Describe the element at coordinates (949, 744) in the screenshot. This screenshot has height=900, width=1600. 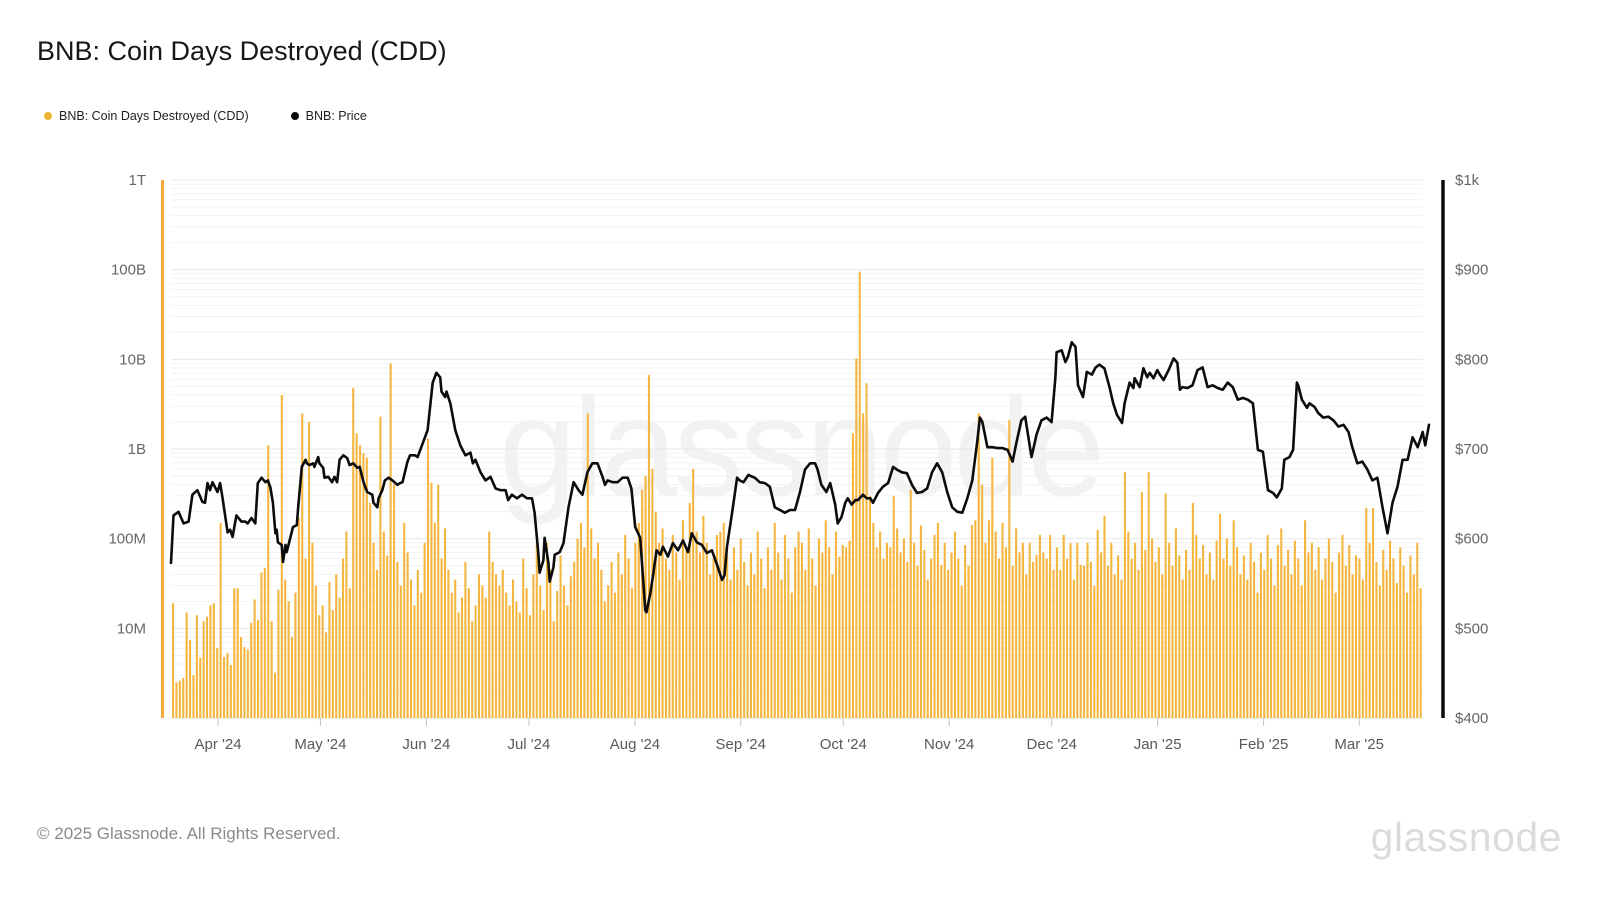
I see `x-axis-tick-label: Nov '24` at that location.